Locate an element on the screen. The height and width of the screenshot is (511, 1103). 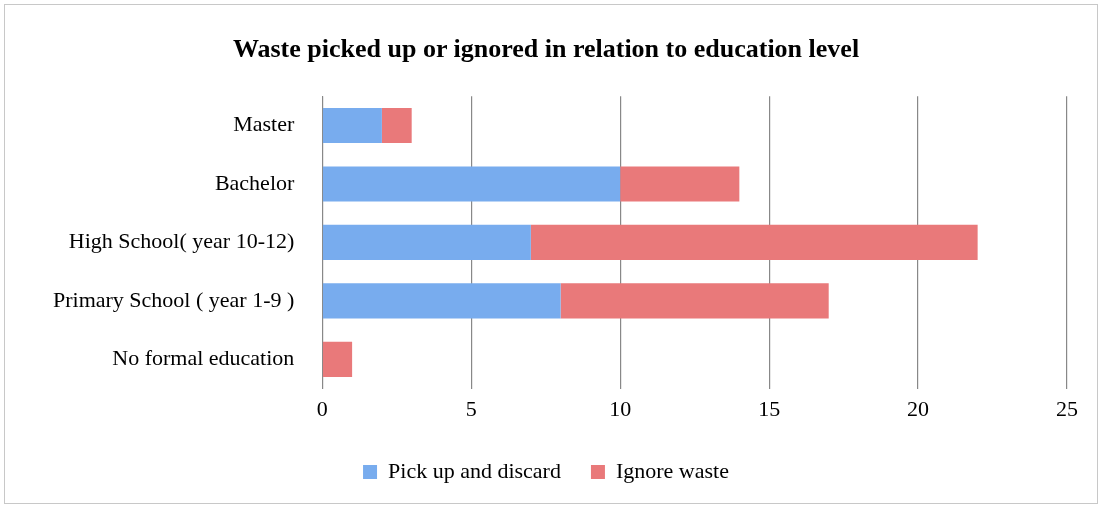
y-tick-label: Bachelor is located at coordinates (254, 182).